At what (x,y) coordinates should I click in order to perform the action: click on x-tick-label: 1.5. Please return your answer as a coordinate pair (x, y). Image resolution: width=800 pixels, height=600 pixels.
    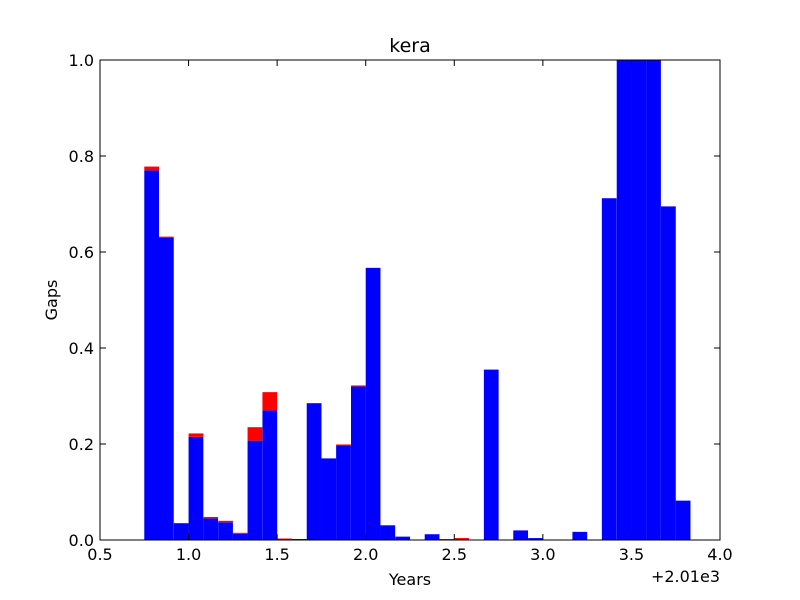
    Looking at the image, I should click on (276, 554).